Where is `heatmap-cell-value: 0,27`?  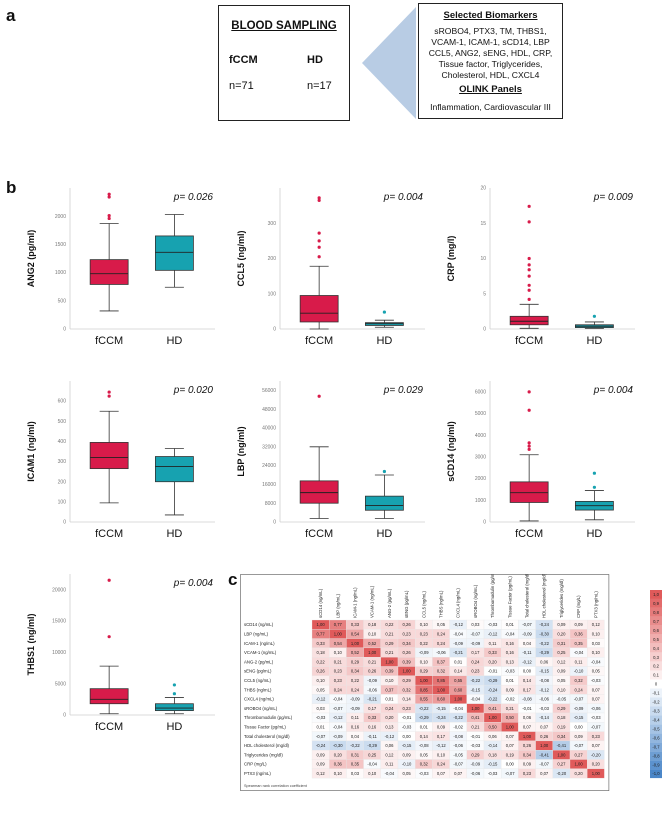
heatmap-cell-value: 0,27 is located at coordinates (579, 754).